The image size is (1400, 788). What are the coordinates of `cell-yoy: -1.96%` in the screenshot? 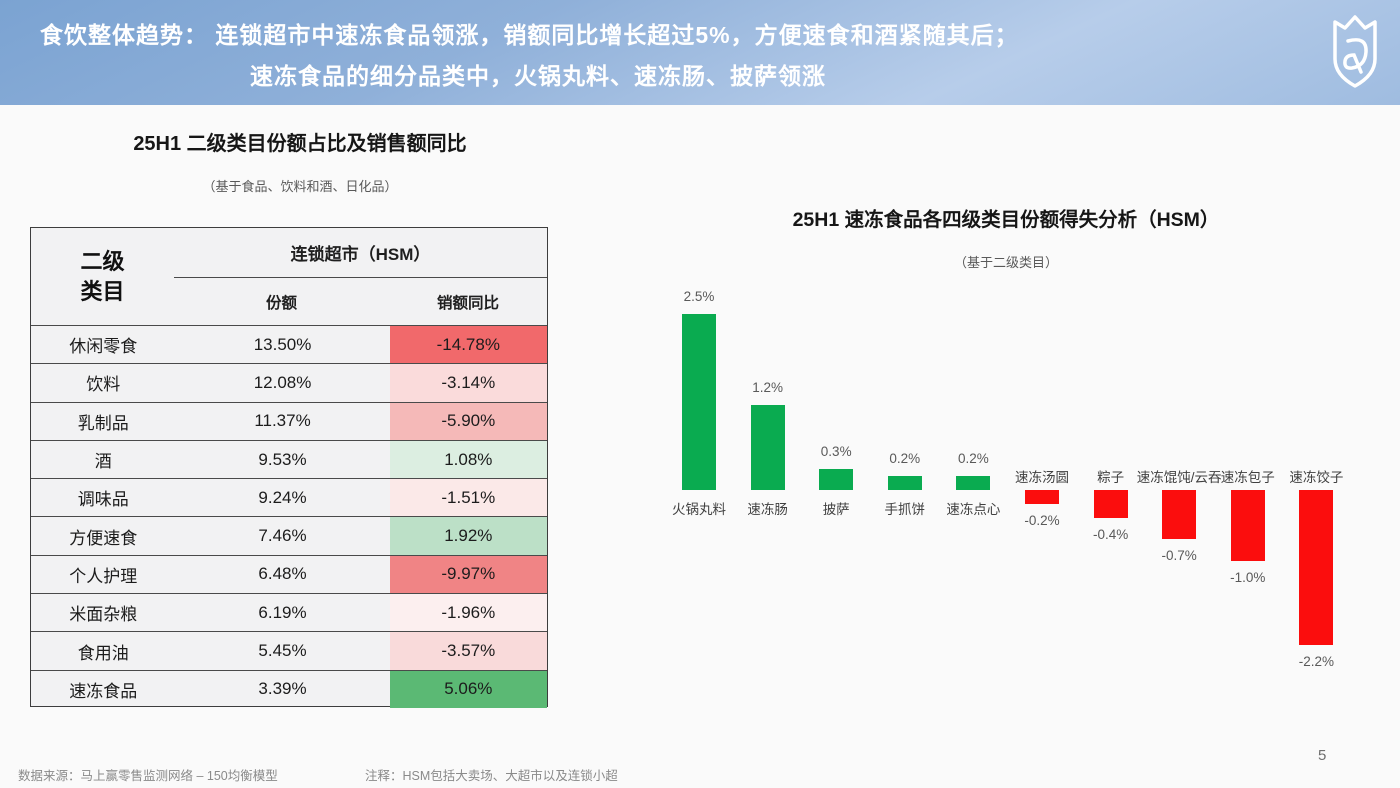 It's located at (468, 613).